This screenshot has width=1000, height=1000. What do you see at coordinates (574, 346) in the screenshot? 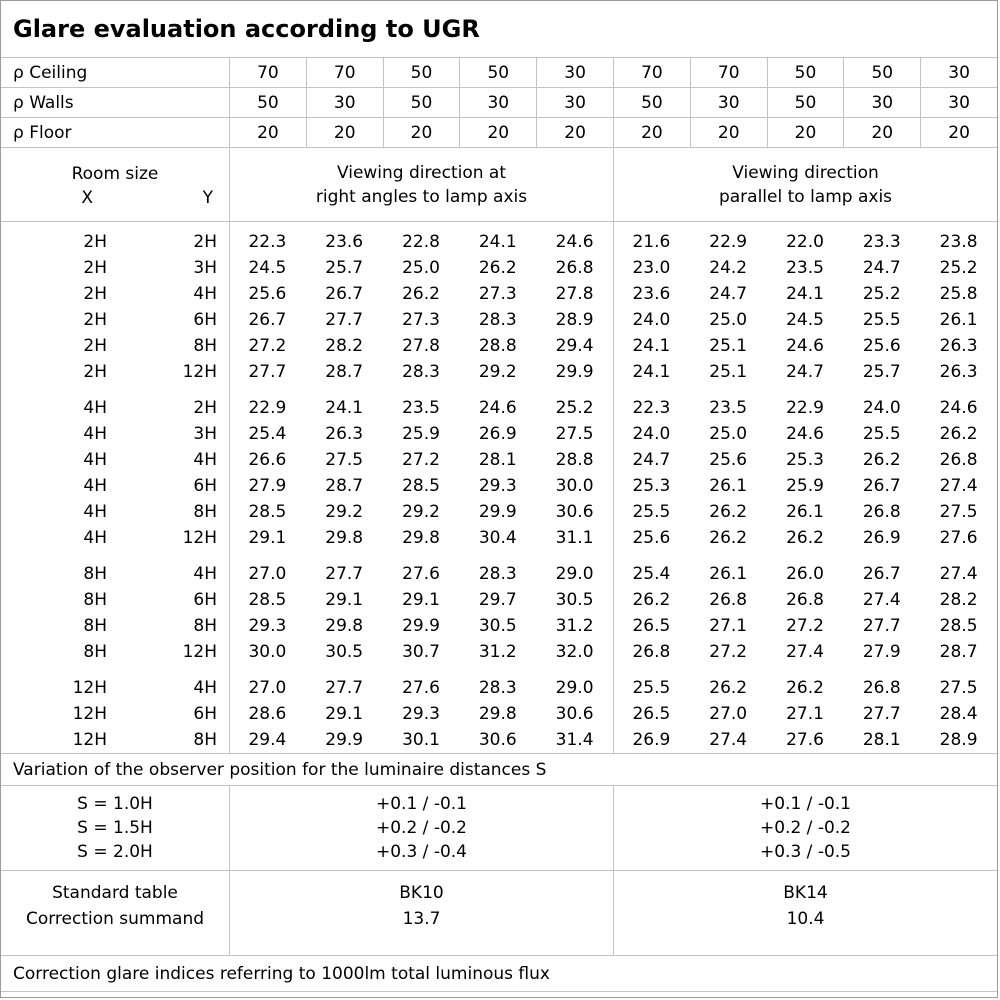
I see `ugr-value-right-angle: 29.4` at bounding box center [574, 346].